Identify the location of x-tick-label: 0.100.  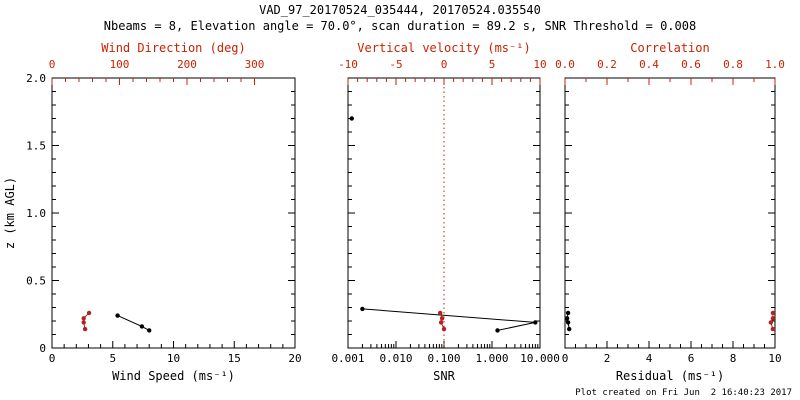
(443, 358).